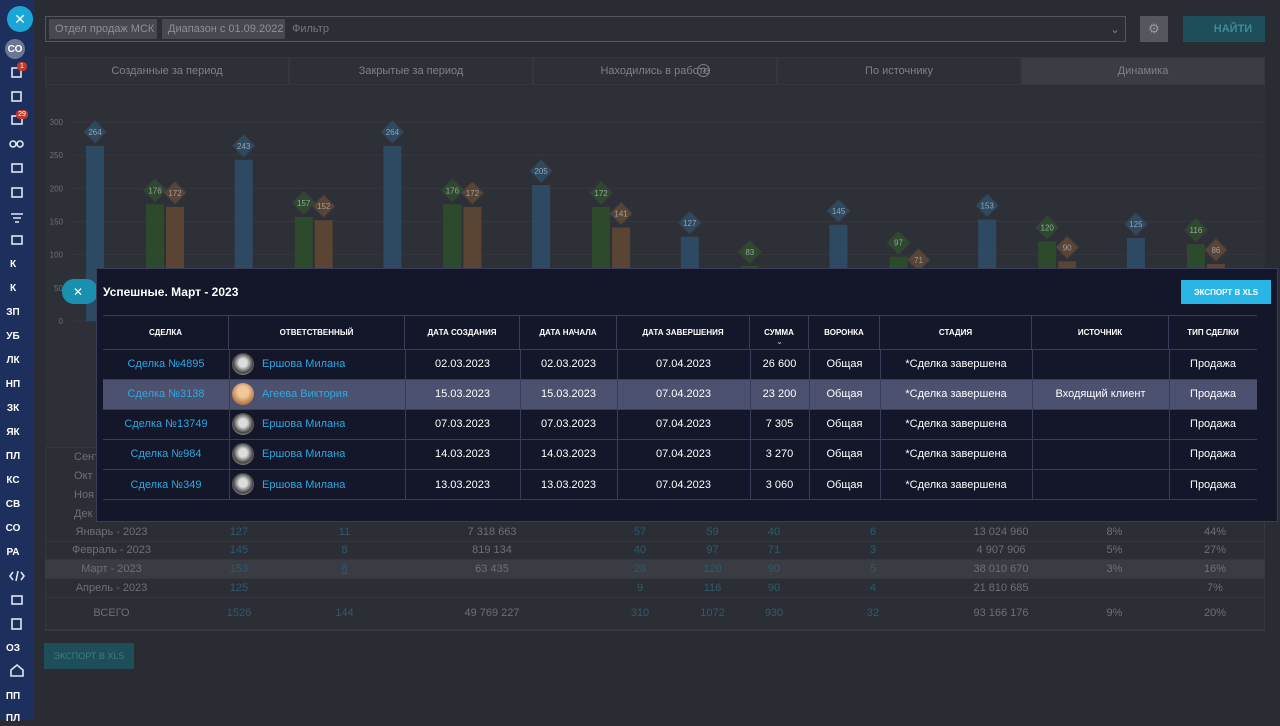 This screenshot has height=726, width=1280. What do you see at coordinates (89, 656) in the screenshot?
I see `export-button: ЭКСПОРТ В XLS` at bounding box center [89, 656].